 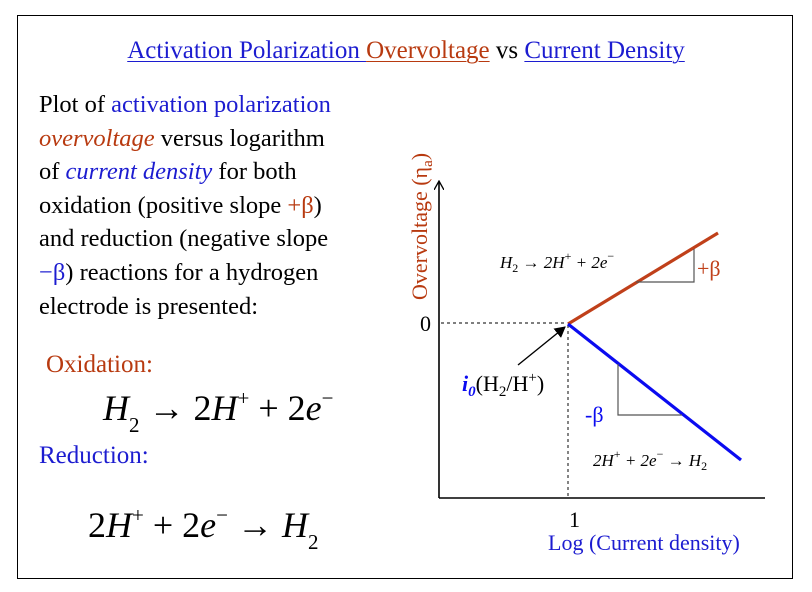 I want to click on title-part-overvoltage: Overvoltage, so click(x=428, y=50).